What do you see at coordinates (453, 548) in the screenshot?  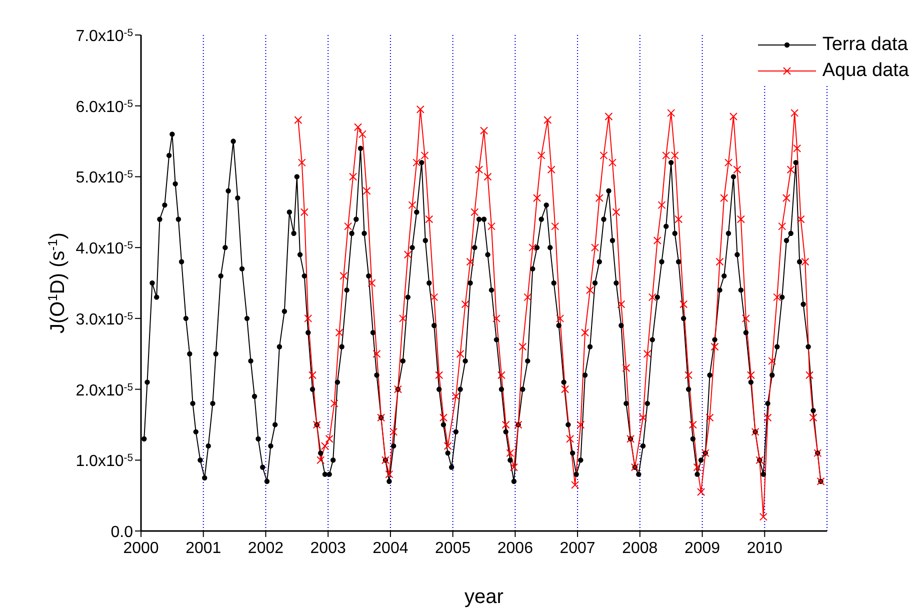 I see `x-tick-label: 2005` at bounding box center [453, 548].